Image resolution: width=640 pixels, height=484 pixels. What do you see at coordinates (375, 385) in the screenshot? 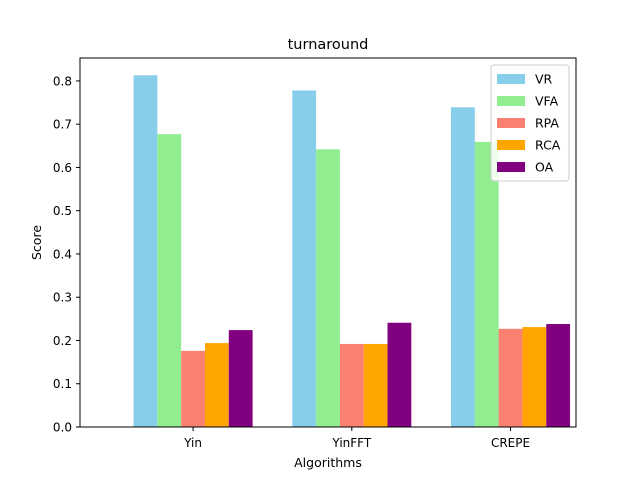
I see `bar-rca-yinfft` at bounding box center [375, 385].